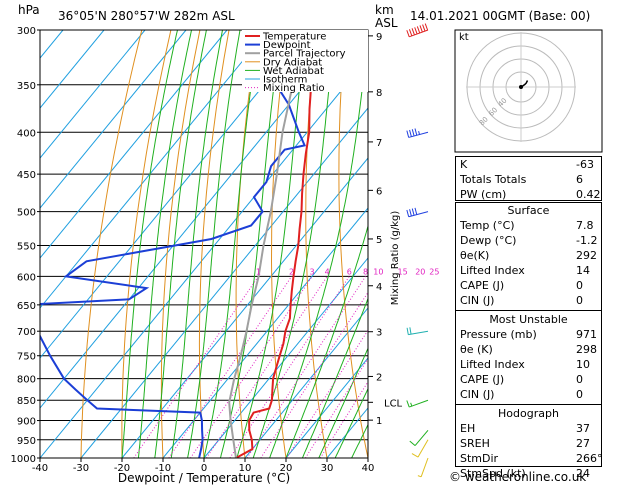 The width and height of the screenshot is (629, 486). Describe the element at coordinates (26, 175) in the screenshot. I see `pressure-tick-label: 450` at that location.